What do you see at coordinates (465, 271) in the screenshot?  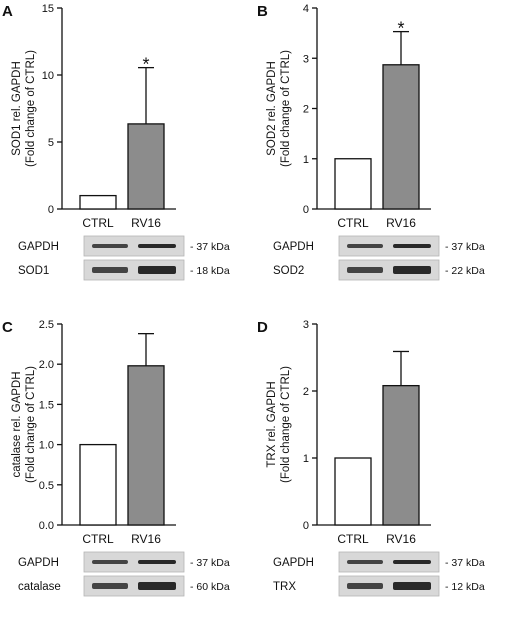 I see `blot-kda-label: - 22 kDa` at bounding box center [465, 271].